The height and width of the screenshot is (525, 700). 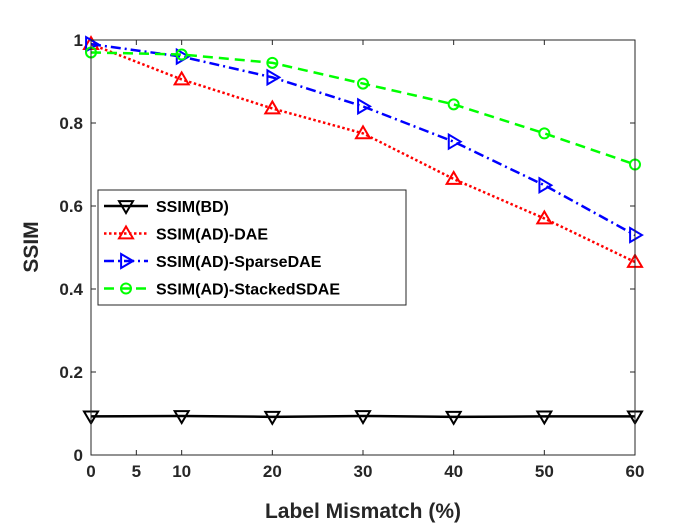 What do you see at coordinates (78, 40) in the screenshot?
I see `y-tick-label: 1` at bounding box center [78, 40].